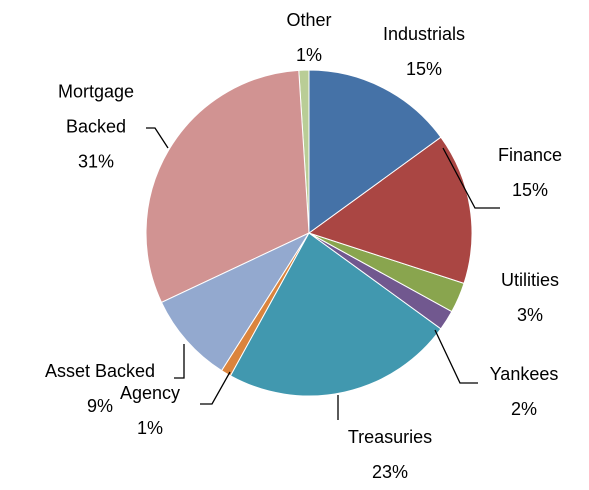  I want to click on slice-label: Industrials 15%, so click(424, 52).